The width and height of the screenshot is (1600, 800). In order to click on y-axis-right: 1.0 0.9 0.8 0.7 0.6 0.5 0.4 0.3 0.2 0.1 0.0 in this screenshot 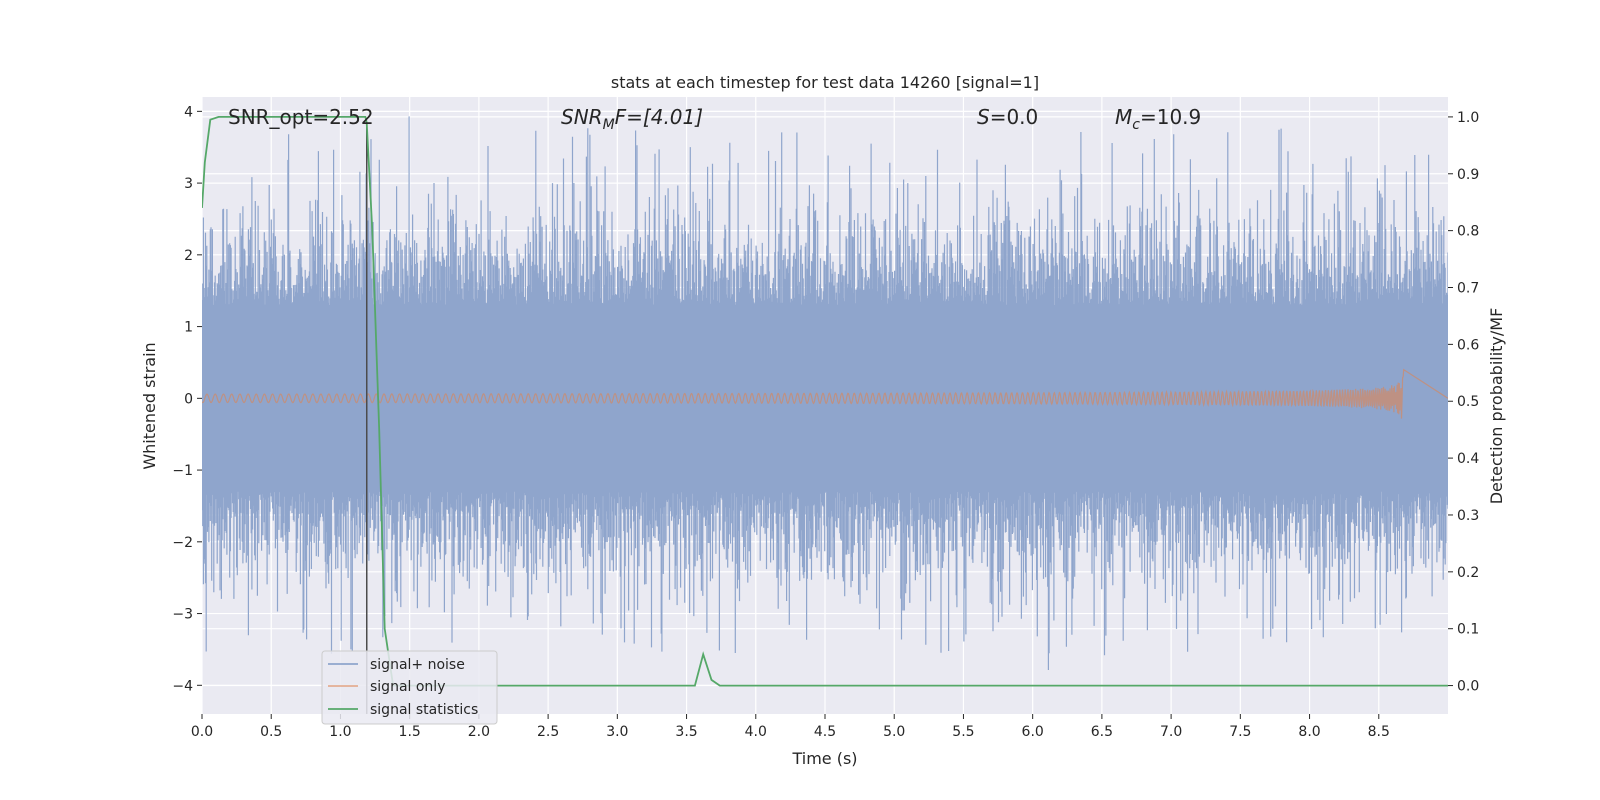, I will do `click(1463, 402)`.